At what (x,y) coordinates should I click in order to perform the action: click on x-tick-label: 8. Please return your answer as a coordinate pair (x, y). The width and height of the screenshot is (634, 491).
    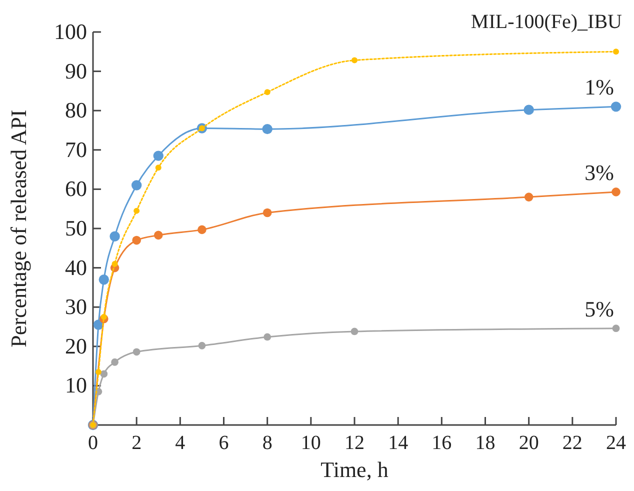
    Looking at the image, I should click on (267, 443).